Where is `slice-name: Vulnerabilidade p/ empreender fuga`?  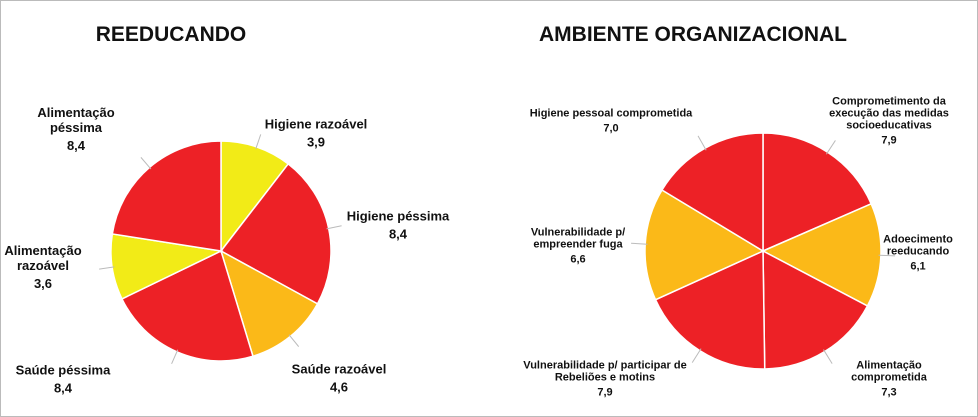
slice-name: Vulnerabilidade p/ empreender fuga is located at coordinates (578, 238).